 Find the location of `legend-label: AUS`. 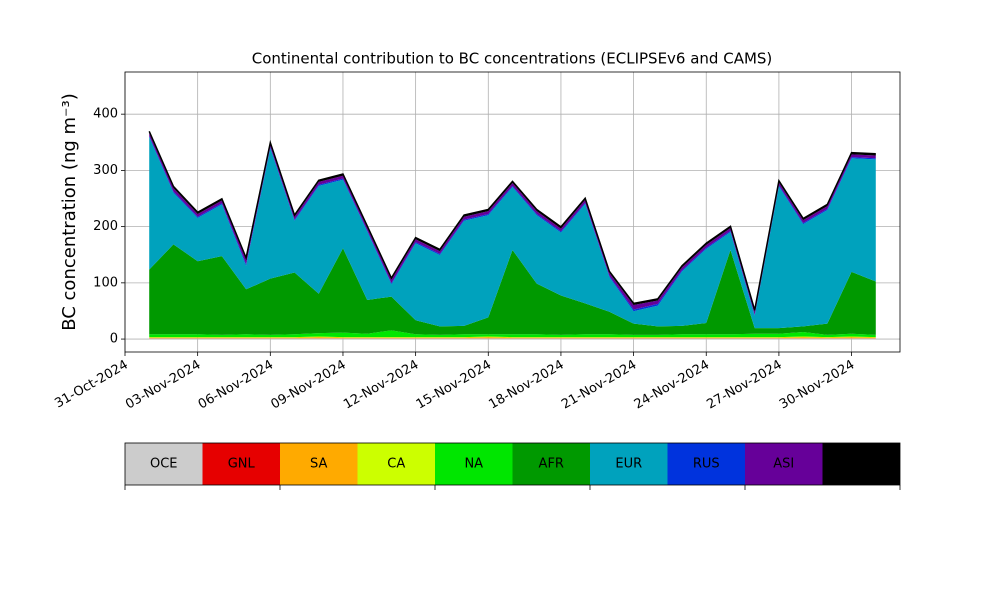

legend-label: AUS is located at coordinates (861, 464).